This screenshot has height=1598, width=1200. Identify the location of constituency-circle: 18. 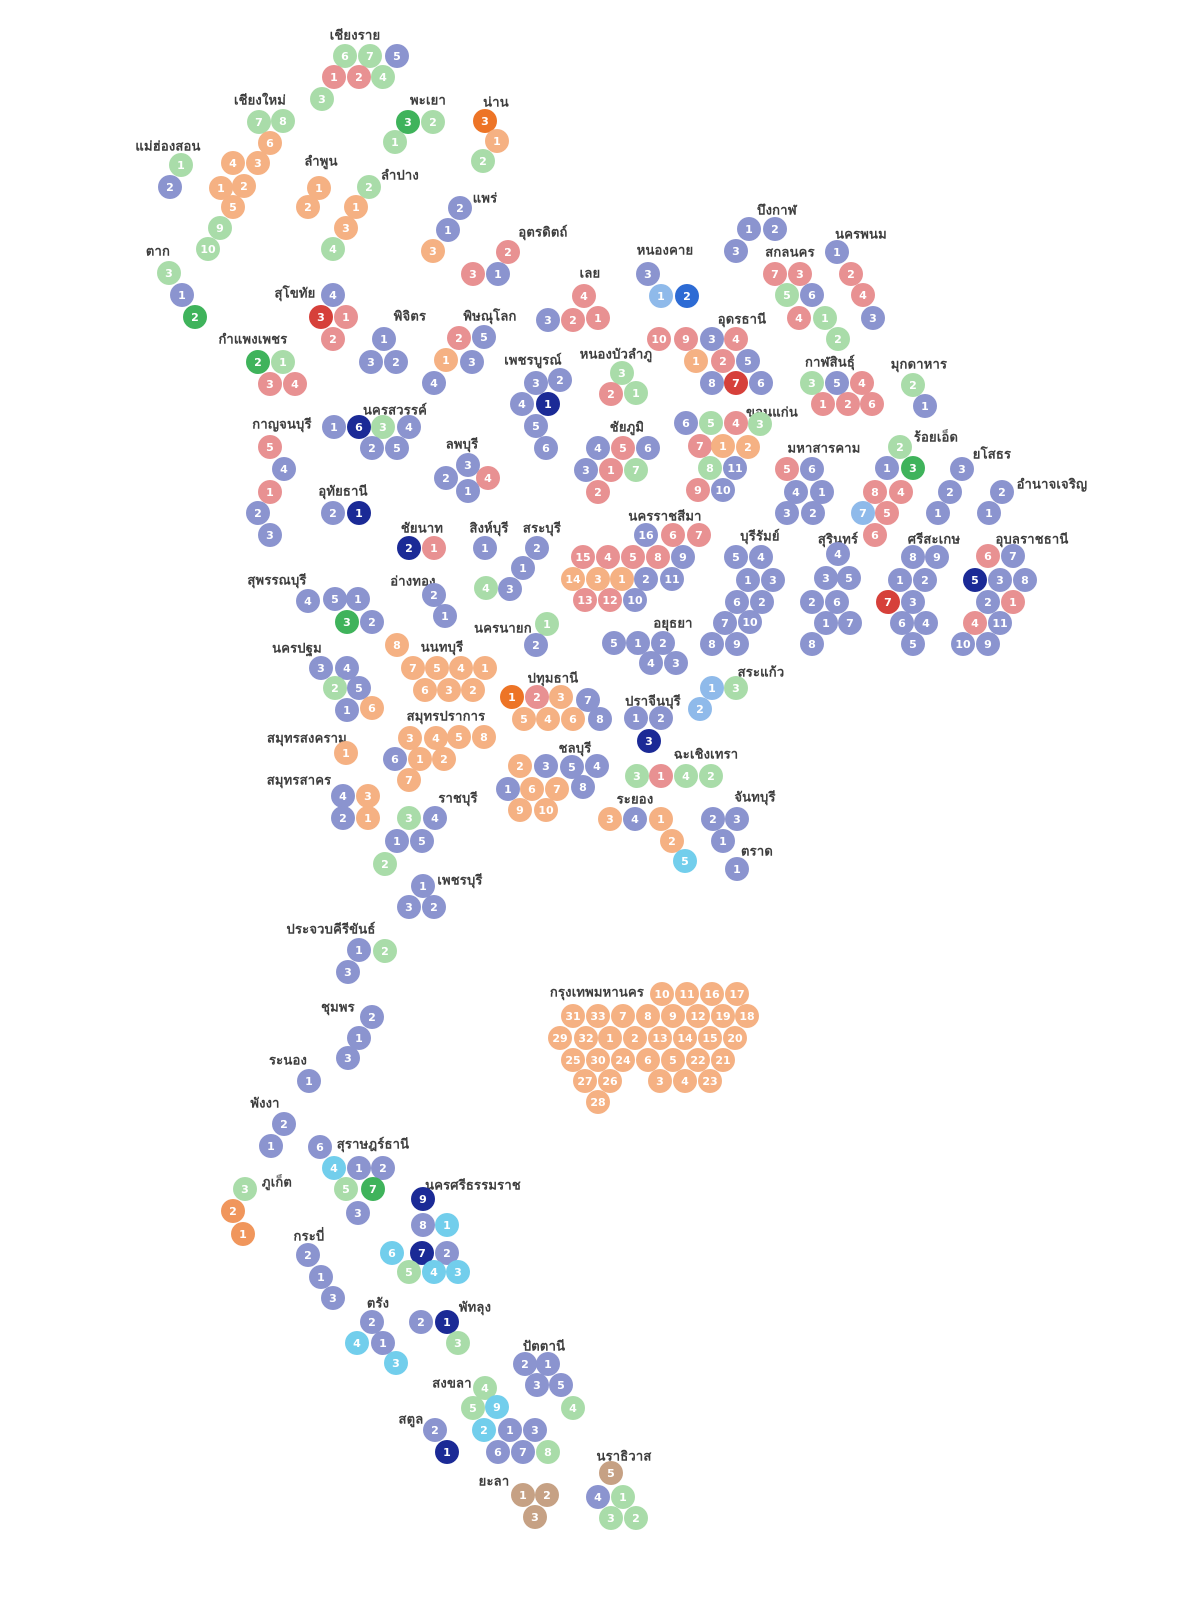
(747, 1016).